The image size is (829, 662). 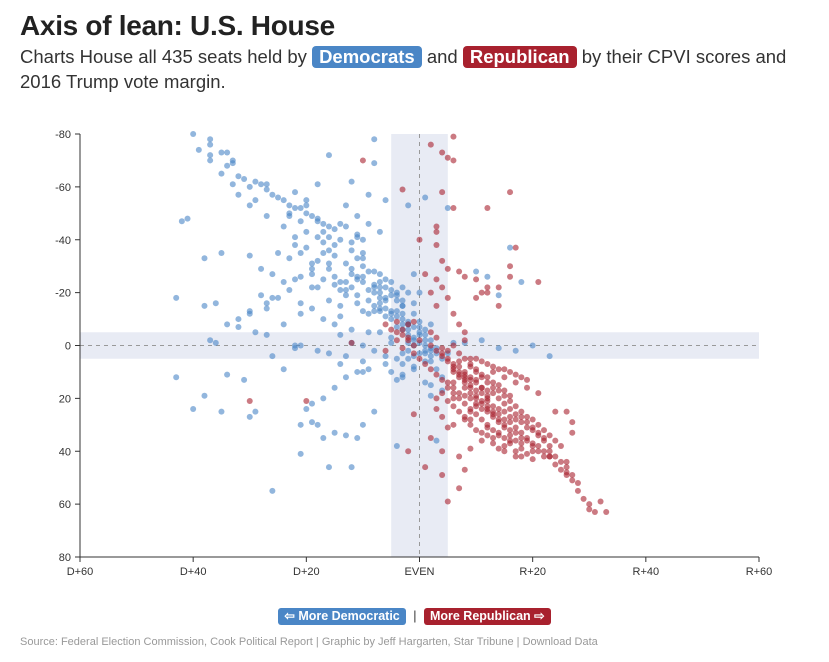 What do you see at coordinates (177, 25) in the screenshot?
I see `chart-title: Axis of lean: U.S. House` at bounding box center [177, 25].